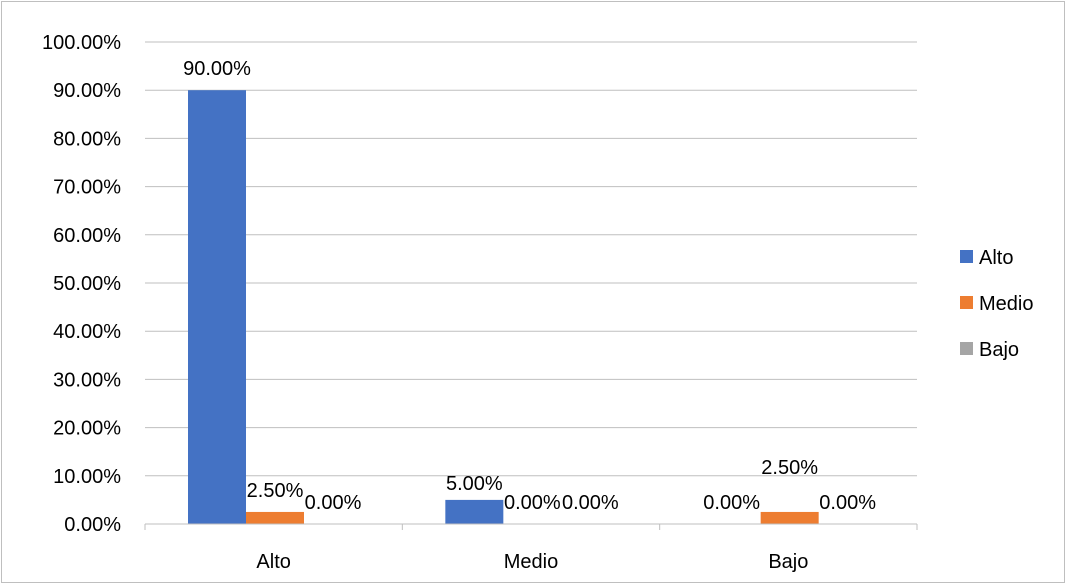 This screenshot has width=1066, height=587. What do you see at coordinates (87, 284) in the screenshot?
I see `y-tick-label: 50.00%` at bounding box center [87, 284].